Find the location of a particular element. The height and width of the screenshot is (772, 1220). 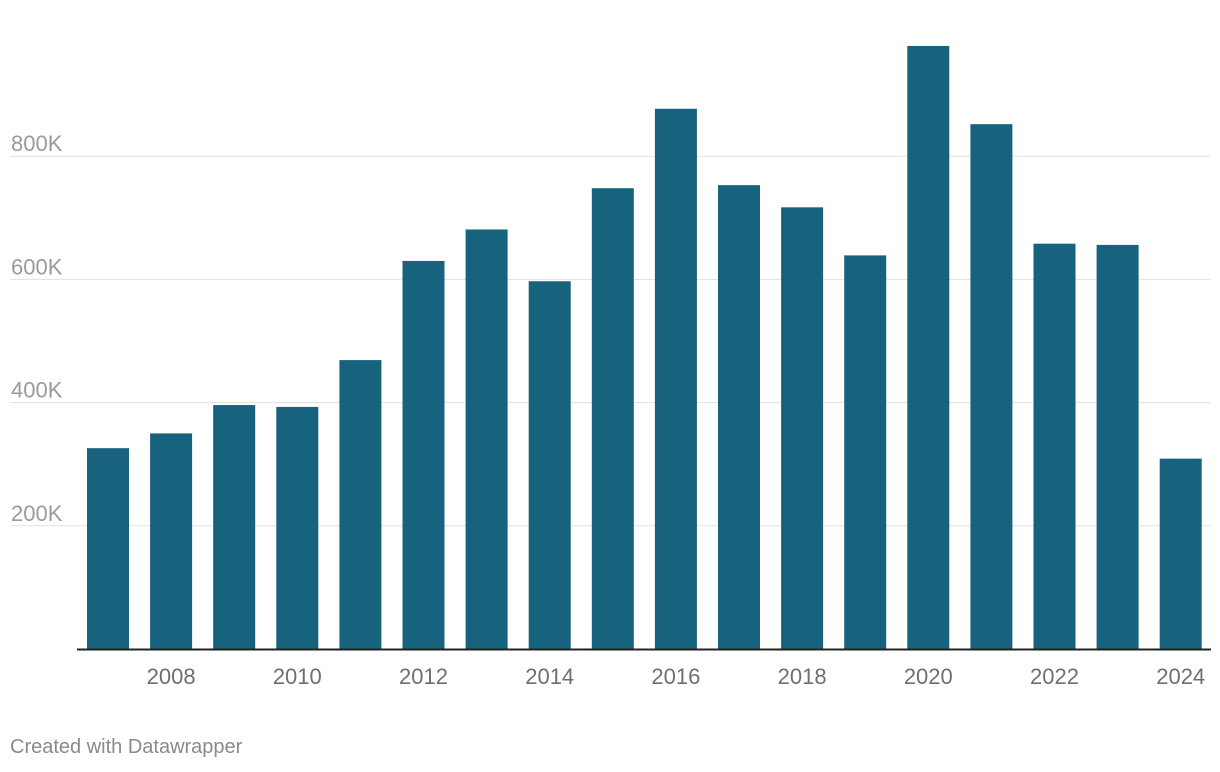

y-tick-label: 200K is located at coordinates (37, 513).